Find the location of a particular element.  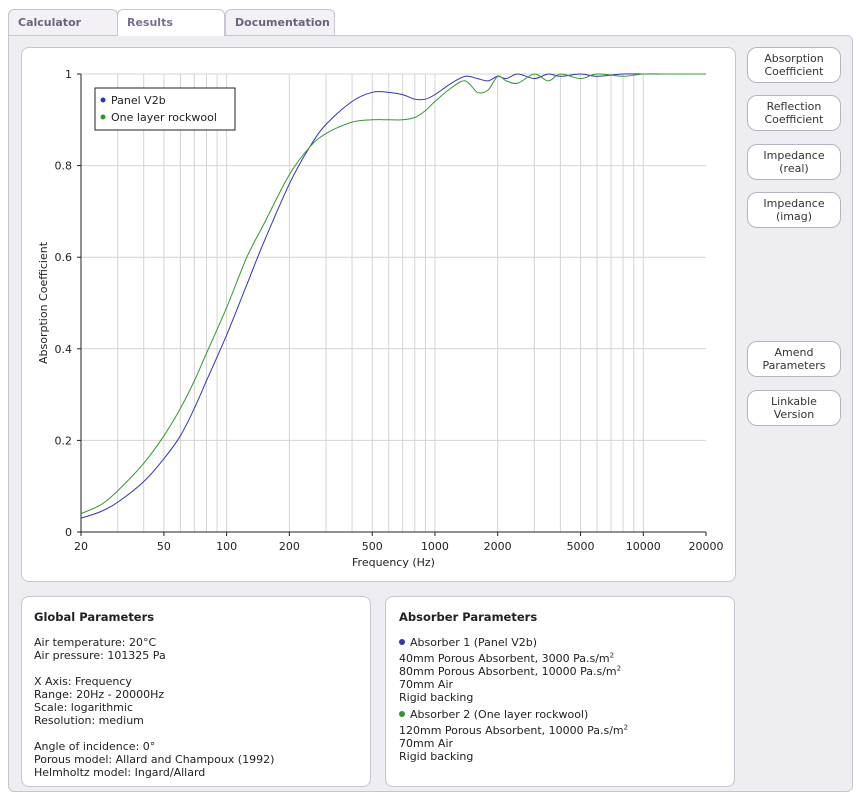

legend is located at coordinates (165, 109).